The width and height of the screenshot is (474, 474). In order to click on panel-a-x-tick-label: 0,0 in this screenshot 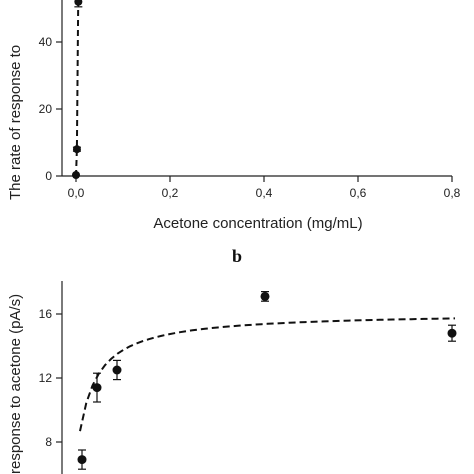, I will do `click(76, 193)`.